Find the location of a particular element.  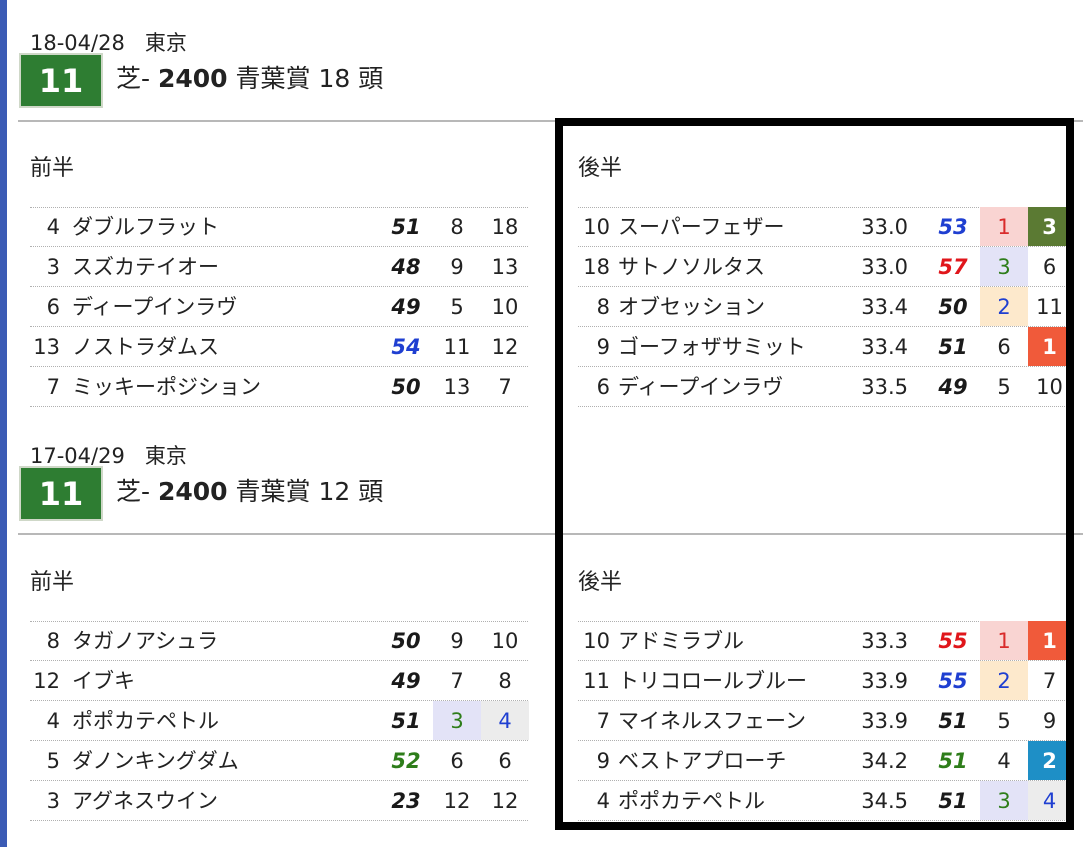

horse-number: 13 is located at coordinates (46, 347).